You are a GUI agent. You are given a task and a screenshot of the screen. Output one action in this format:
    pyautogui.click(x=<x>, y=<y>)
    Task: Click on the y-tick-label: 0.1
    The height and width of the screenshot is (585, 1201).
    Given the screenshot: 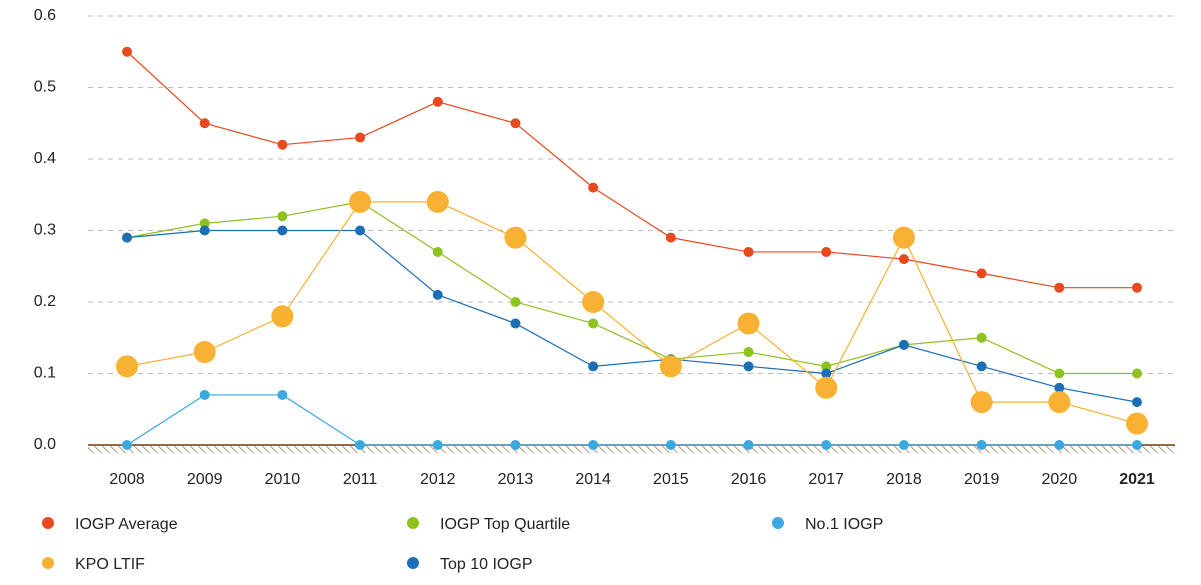 What is the action you would take?
    pyautogui.click(x=45, y=373)
    